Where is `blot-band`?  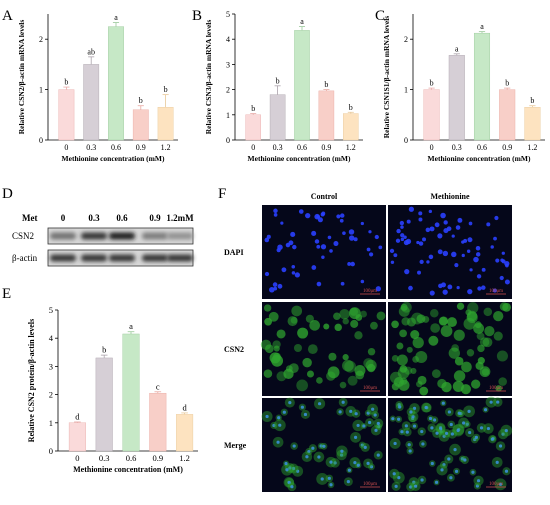 blot-band is located at coordinates (180, 236).